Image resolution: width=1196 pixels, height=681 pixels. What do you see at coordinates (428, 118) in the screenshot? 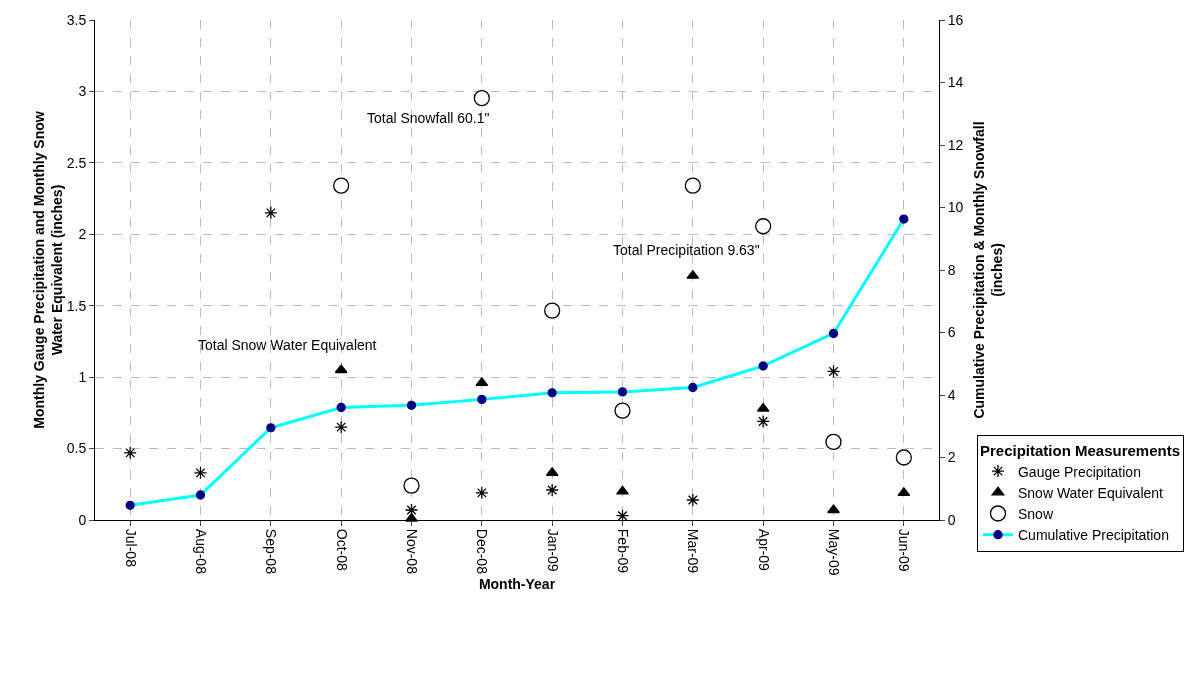
I see `annotation: Total Snowfall 60.1"` at bounding box center [428, 118].